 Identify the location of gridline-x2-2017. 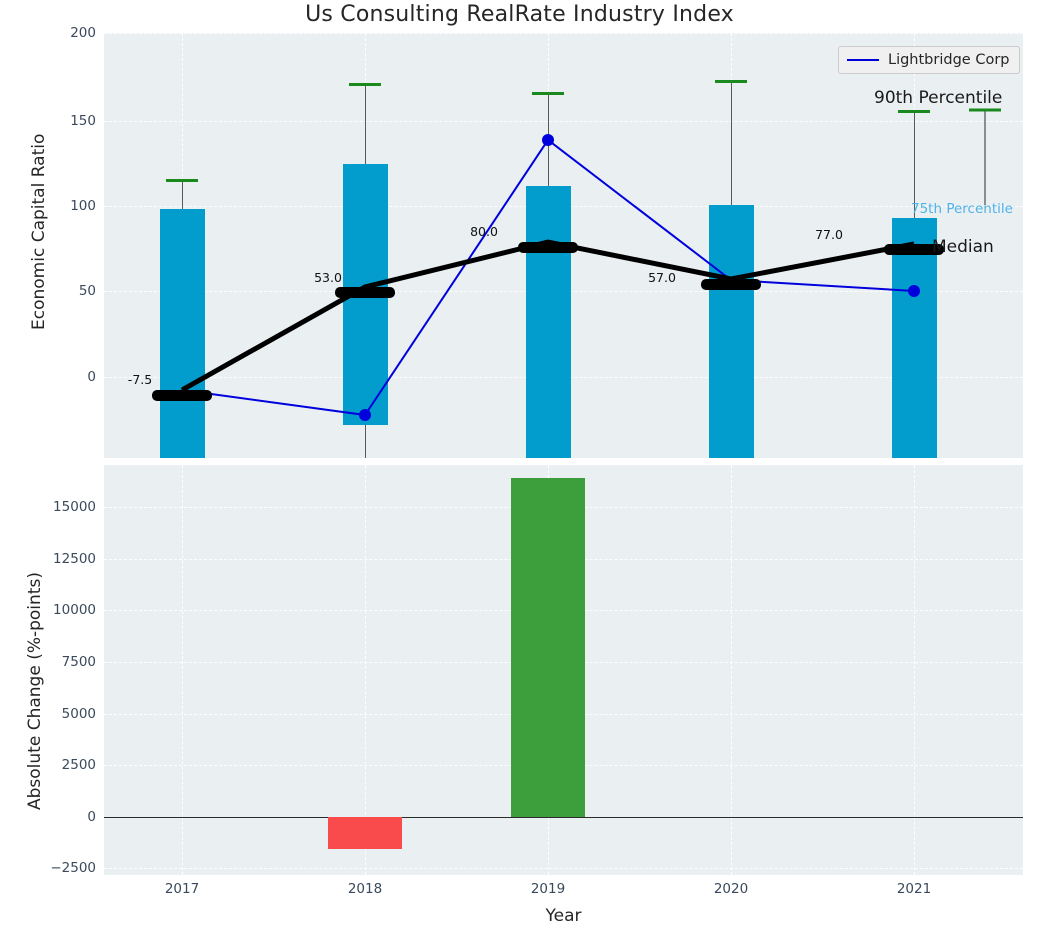
(182, 670).